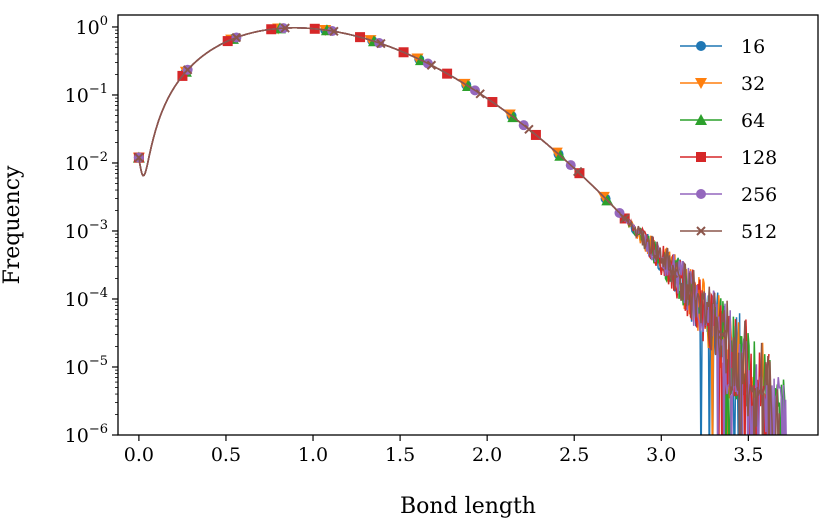  What do you see at coordinates (574, 455) in the screenshot?
I see `x-tick-label: 2.5` at bounding box center [574, 455].